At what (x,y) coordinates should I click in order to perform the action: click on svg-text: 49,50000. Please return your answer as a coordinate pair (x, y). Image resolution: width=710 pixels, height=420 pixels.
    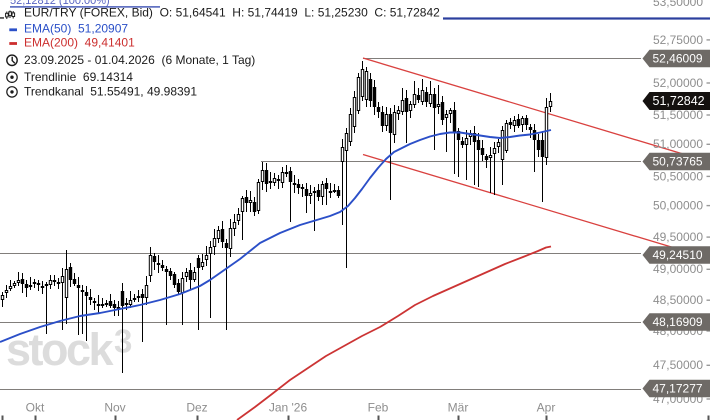
    Looking at the image, I should click on (678, 237).